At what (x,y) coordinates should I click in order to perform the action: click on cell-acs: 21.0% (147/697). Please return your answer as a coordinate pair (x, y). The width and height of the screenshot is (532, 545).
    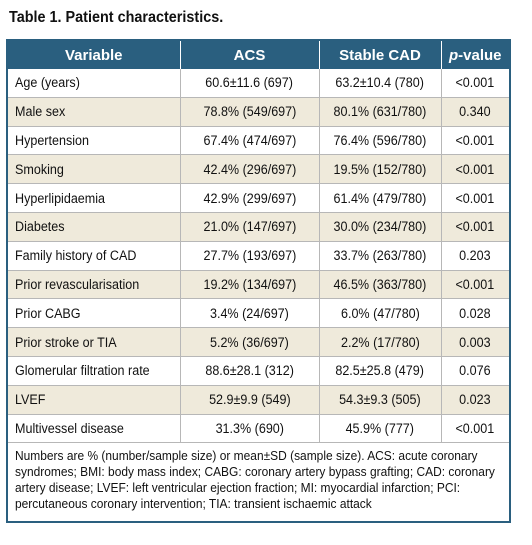
    Looking at the image, I should click on (249, 226).